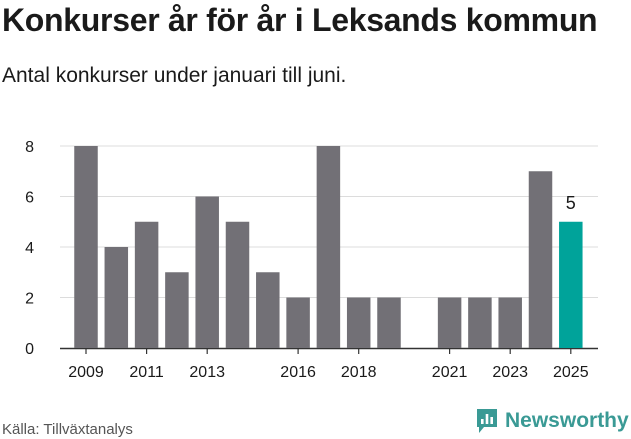 Image resolution: width=631 pixels, height=439 pixels. I want to click on bar-2019, so click(389, 322).